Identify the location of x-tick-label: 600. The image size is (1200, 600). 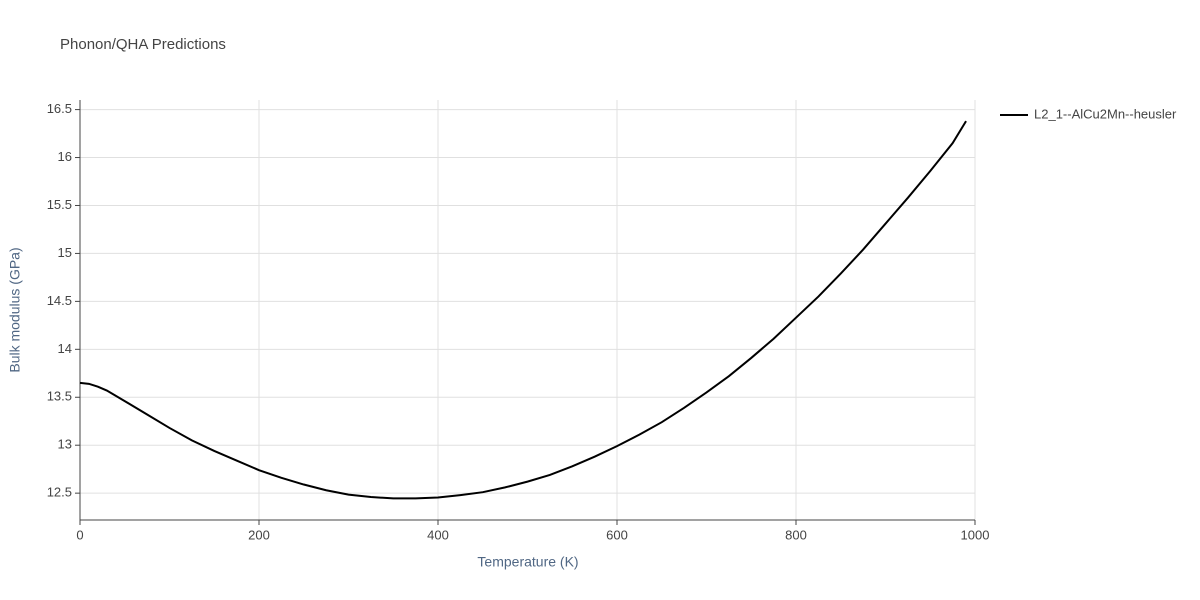
(617, 534).